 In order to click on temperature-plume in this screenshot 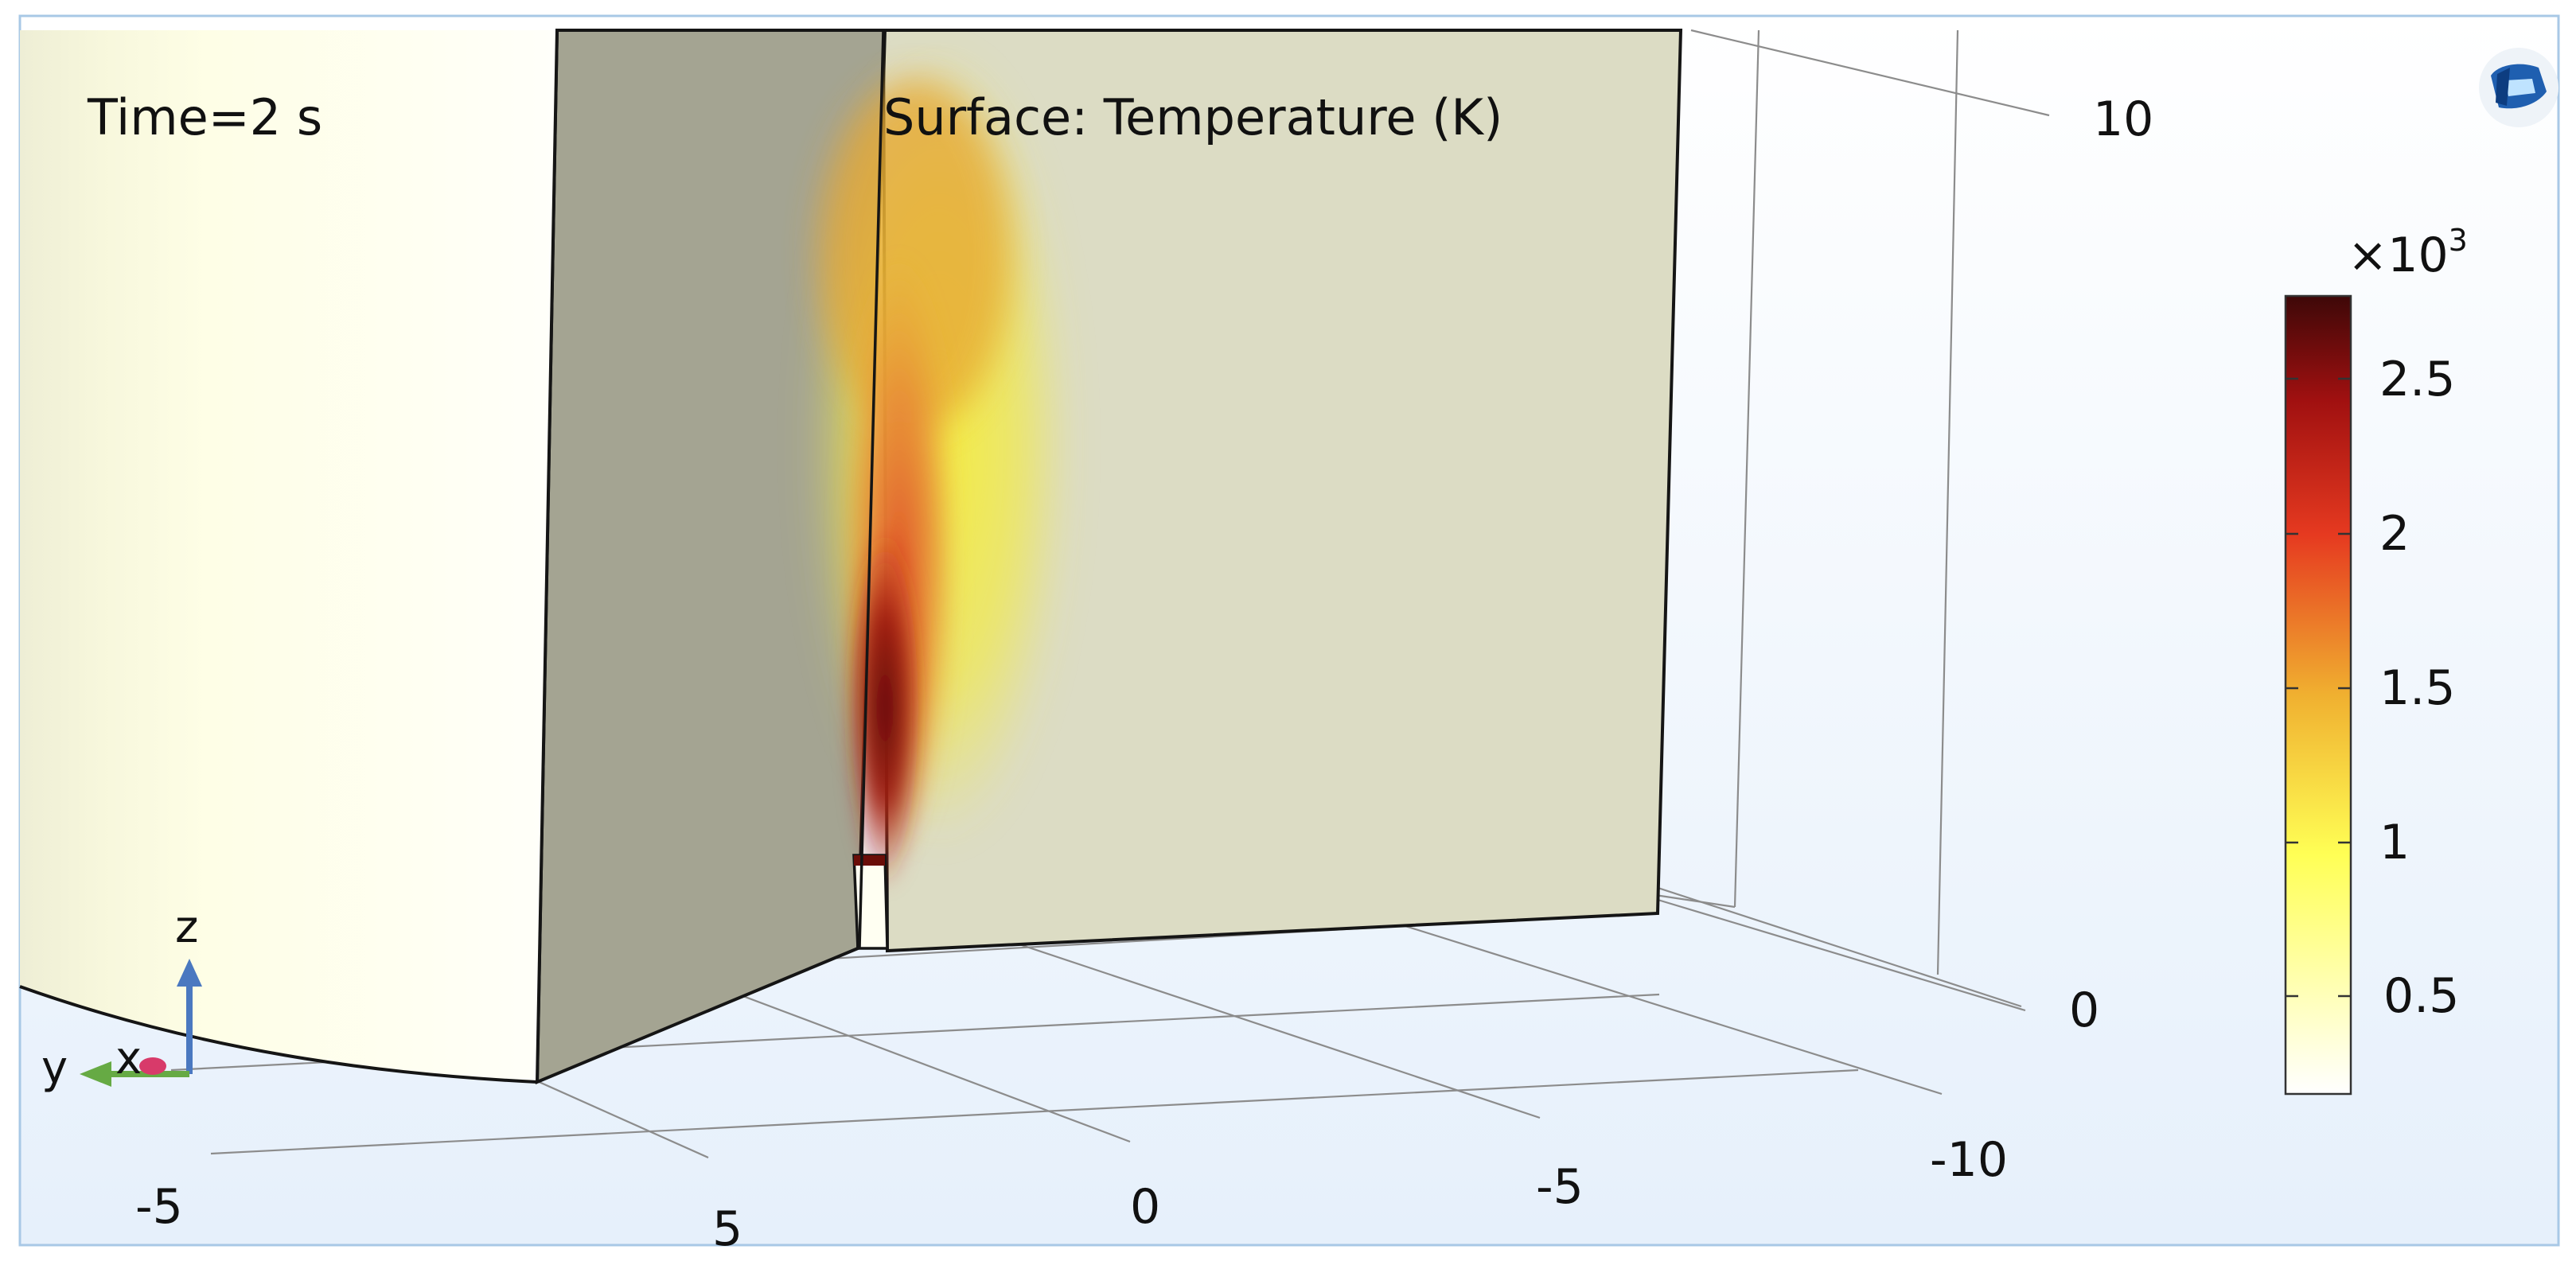, I will do `click(939, 469)`.